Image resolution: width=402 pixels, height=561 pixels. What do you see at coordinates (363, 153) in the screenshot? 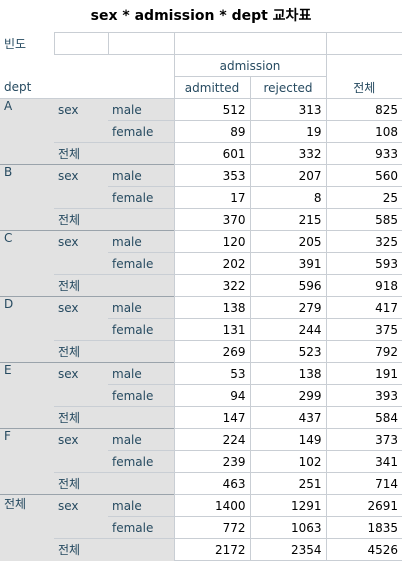
I see `cell-total: 933` at bounding box center [363, 153].